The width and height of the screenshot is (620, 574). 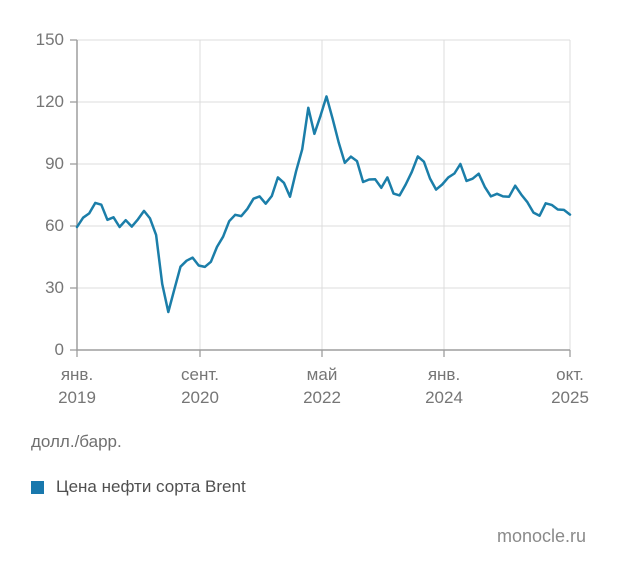 What do you see at coordinates (49, 101) in the screenshot?
I see `y-tick-label: 120` at bounding box center [49, 101].